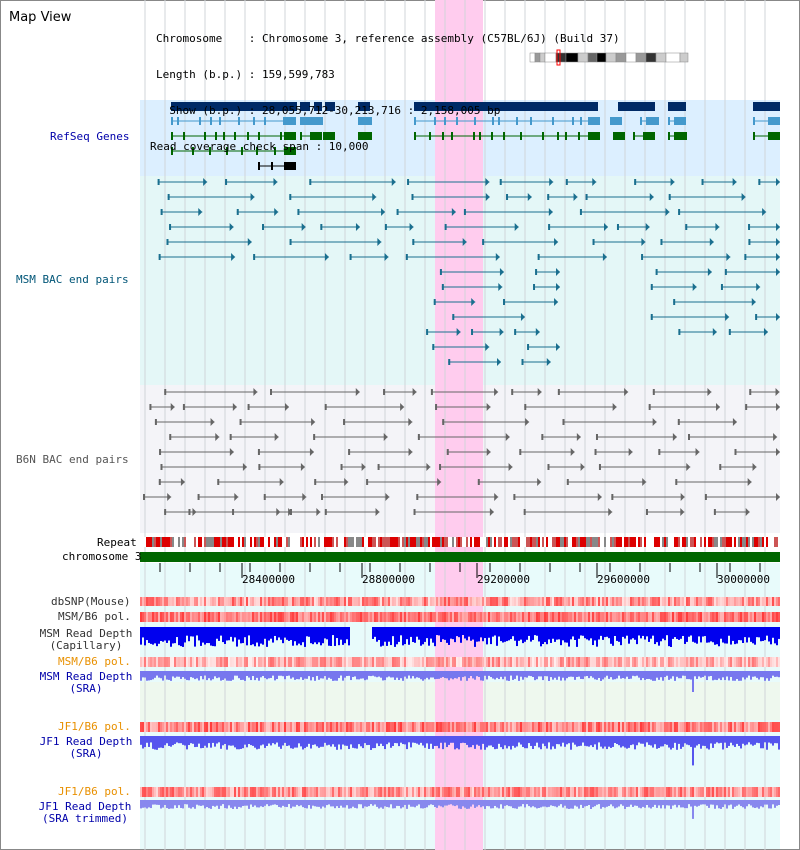 This screenshot has width=800, height=850. What do you see at coordinates (91, 601) in the screenshot?
I see `dbsnp-label: dbSNP(Mouse)` at bounding box center [91, 601].